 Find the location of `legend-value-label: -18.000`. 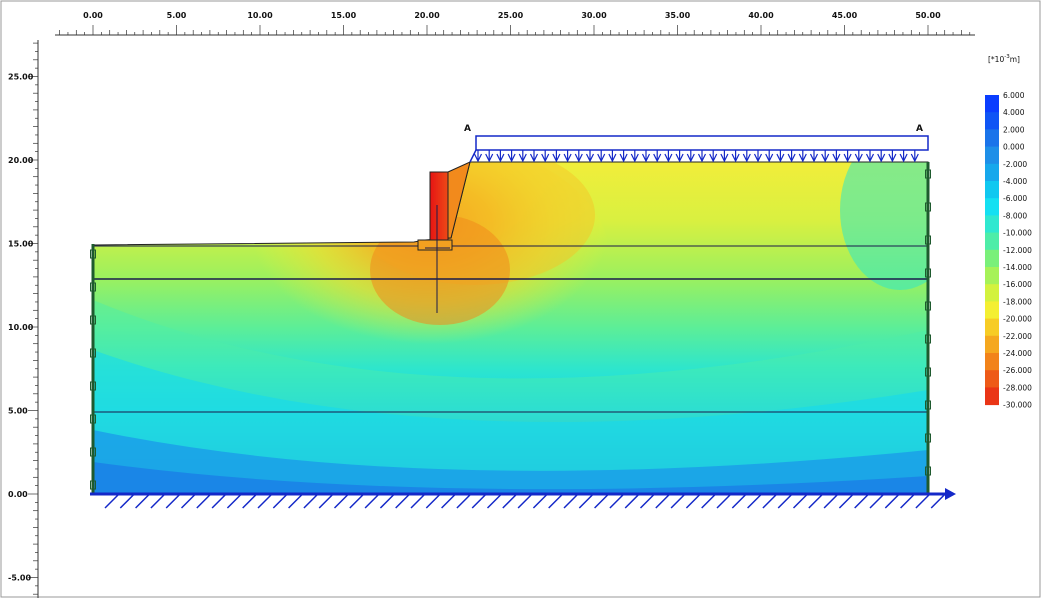

legend-value-label: -18.000 is located at coordinates (1017, 301).